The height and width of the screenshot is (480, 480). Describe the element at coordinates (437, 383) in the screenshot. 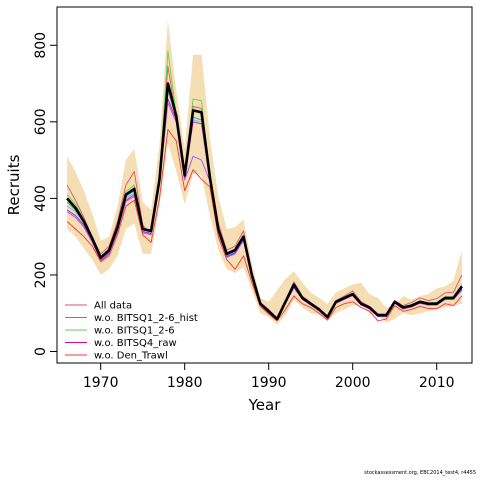

I see `x-tick-label: 2010` at that location.